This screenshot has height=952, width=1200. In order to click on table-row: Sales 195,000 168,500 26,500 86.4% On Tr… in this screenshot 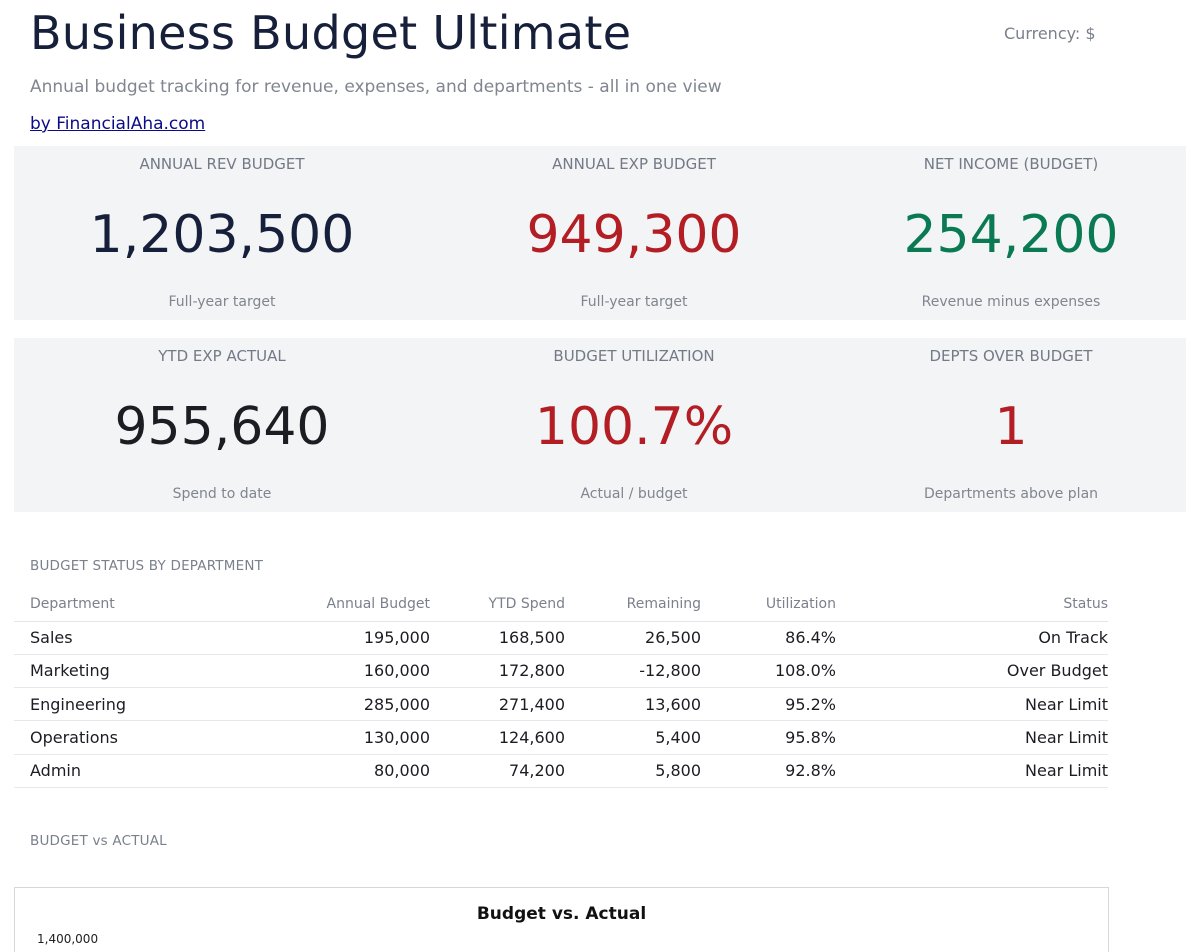, I will do `click(561, 638)`.